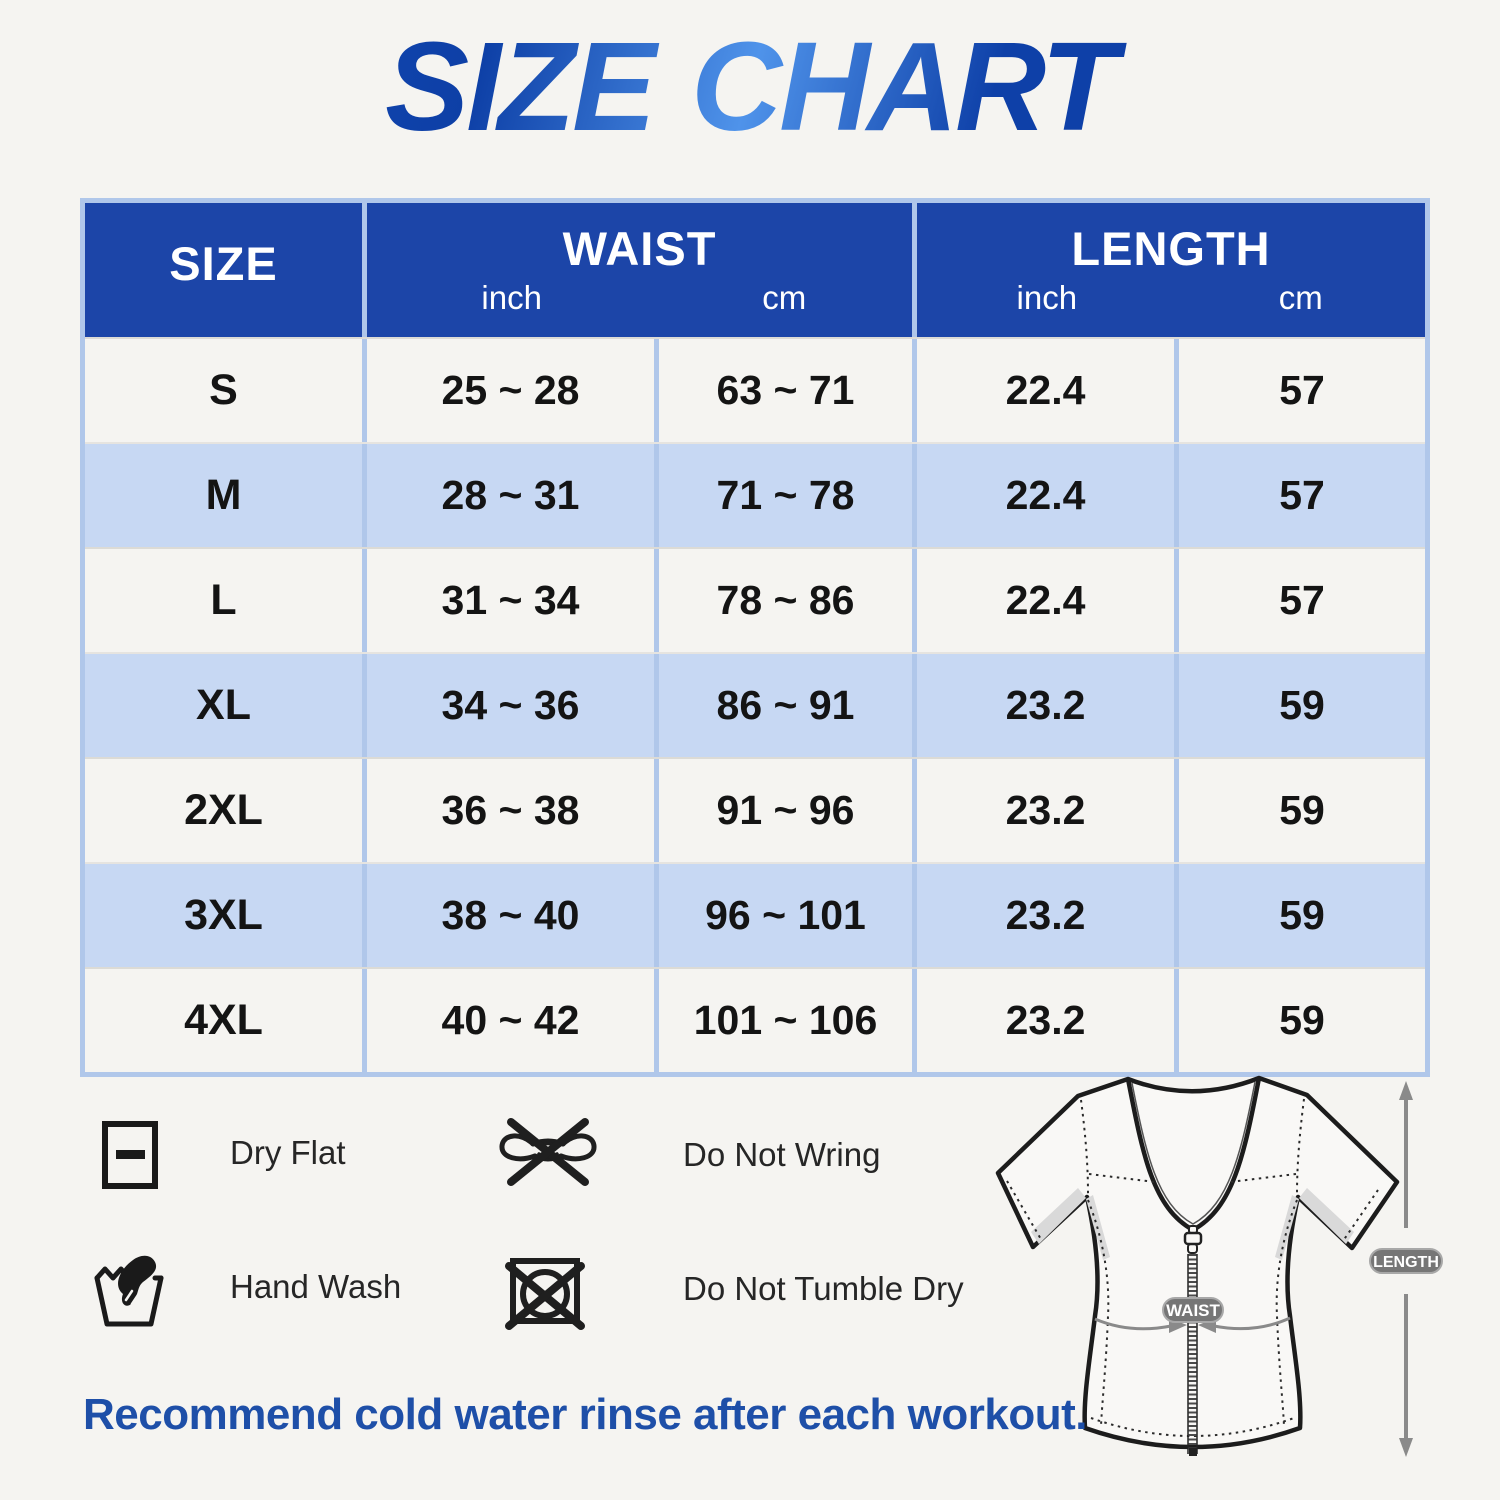 Image resolution: width=1500 pixels, height=1500 pixels. I want to click on table-row-s: S 25 ~ 28 63 ~ 71 22.4 57, so click(755, 389).